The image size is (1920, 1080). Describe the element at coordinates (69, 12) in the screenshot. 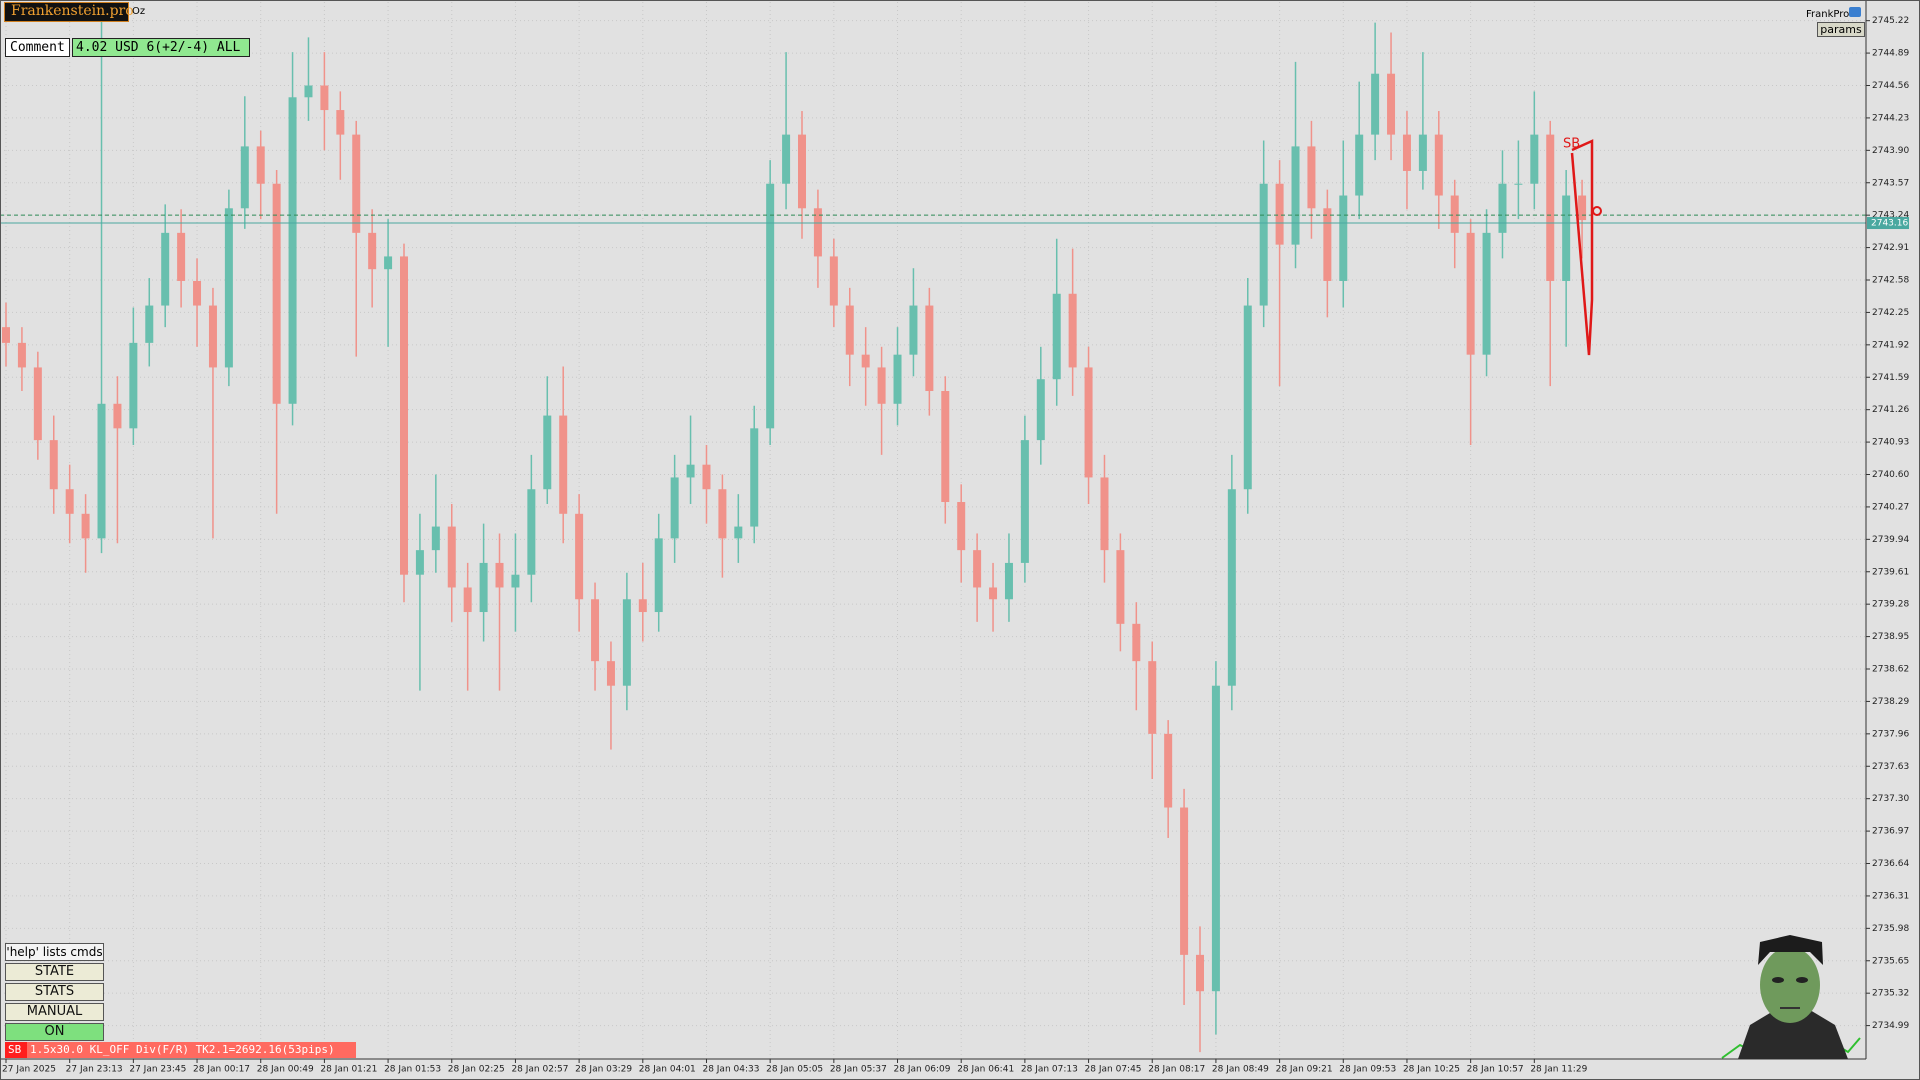

I see `brand-label: Frankenstein.pro` at that location.